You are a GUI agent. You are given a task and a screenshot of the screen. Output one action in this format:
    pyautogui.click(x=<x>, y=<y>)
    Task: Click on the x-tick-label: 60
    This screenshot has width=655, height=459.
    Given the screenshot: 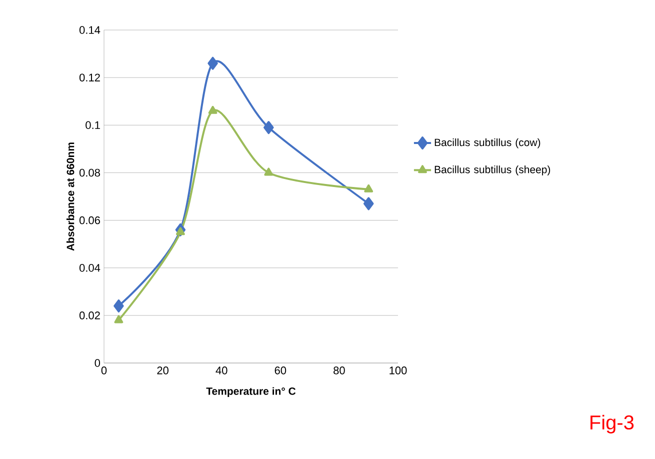 What is the action you would take?
    pyautogui.click(x=280, y=370)
    